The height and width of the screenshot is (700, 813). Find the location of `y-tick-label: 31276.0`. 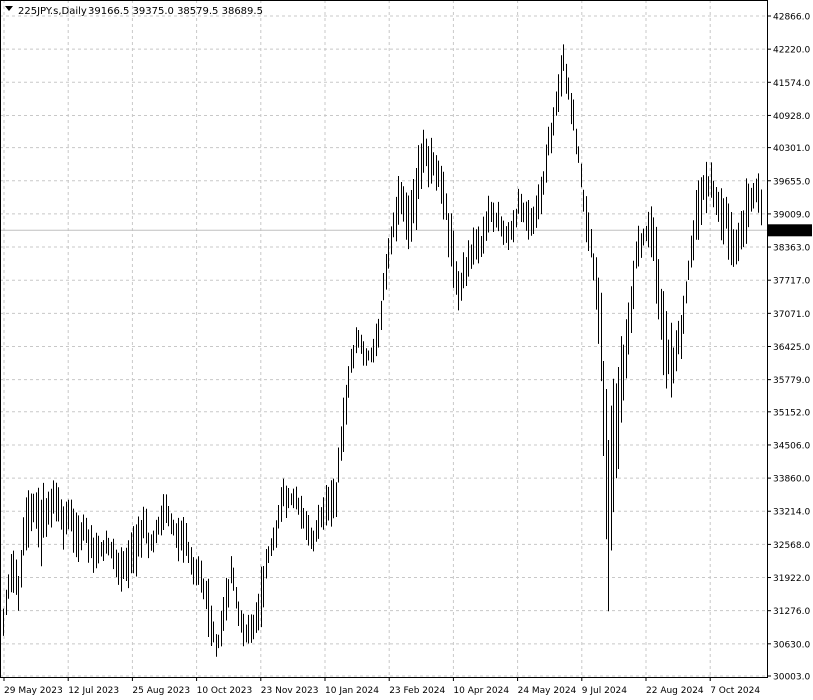

y-tick-label: 31276.0 is located at coordinates (791, 612).